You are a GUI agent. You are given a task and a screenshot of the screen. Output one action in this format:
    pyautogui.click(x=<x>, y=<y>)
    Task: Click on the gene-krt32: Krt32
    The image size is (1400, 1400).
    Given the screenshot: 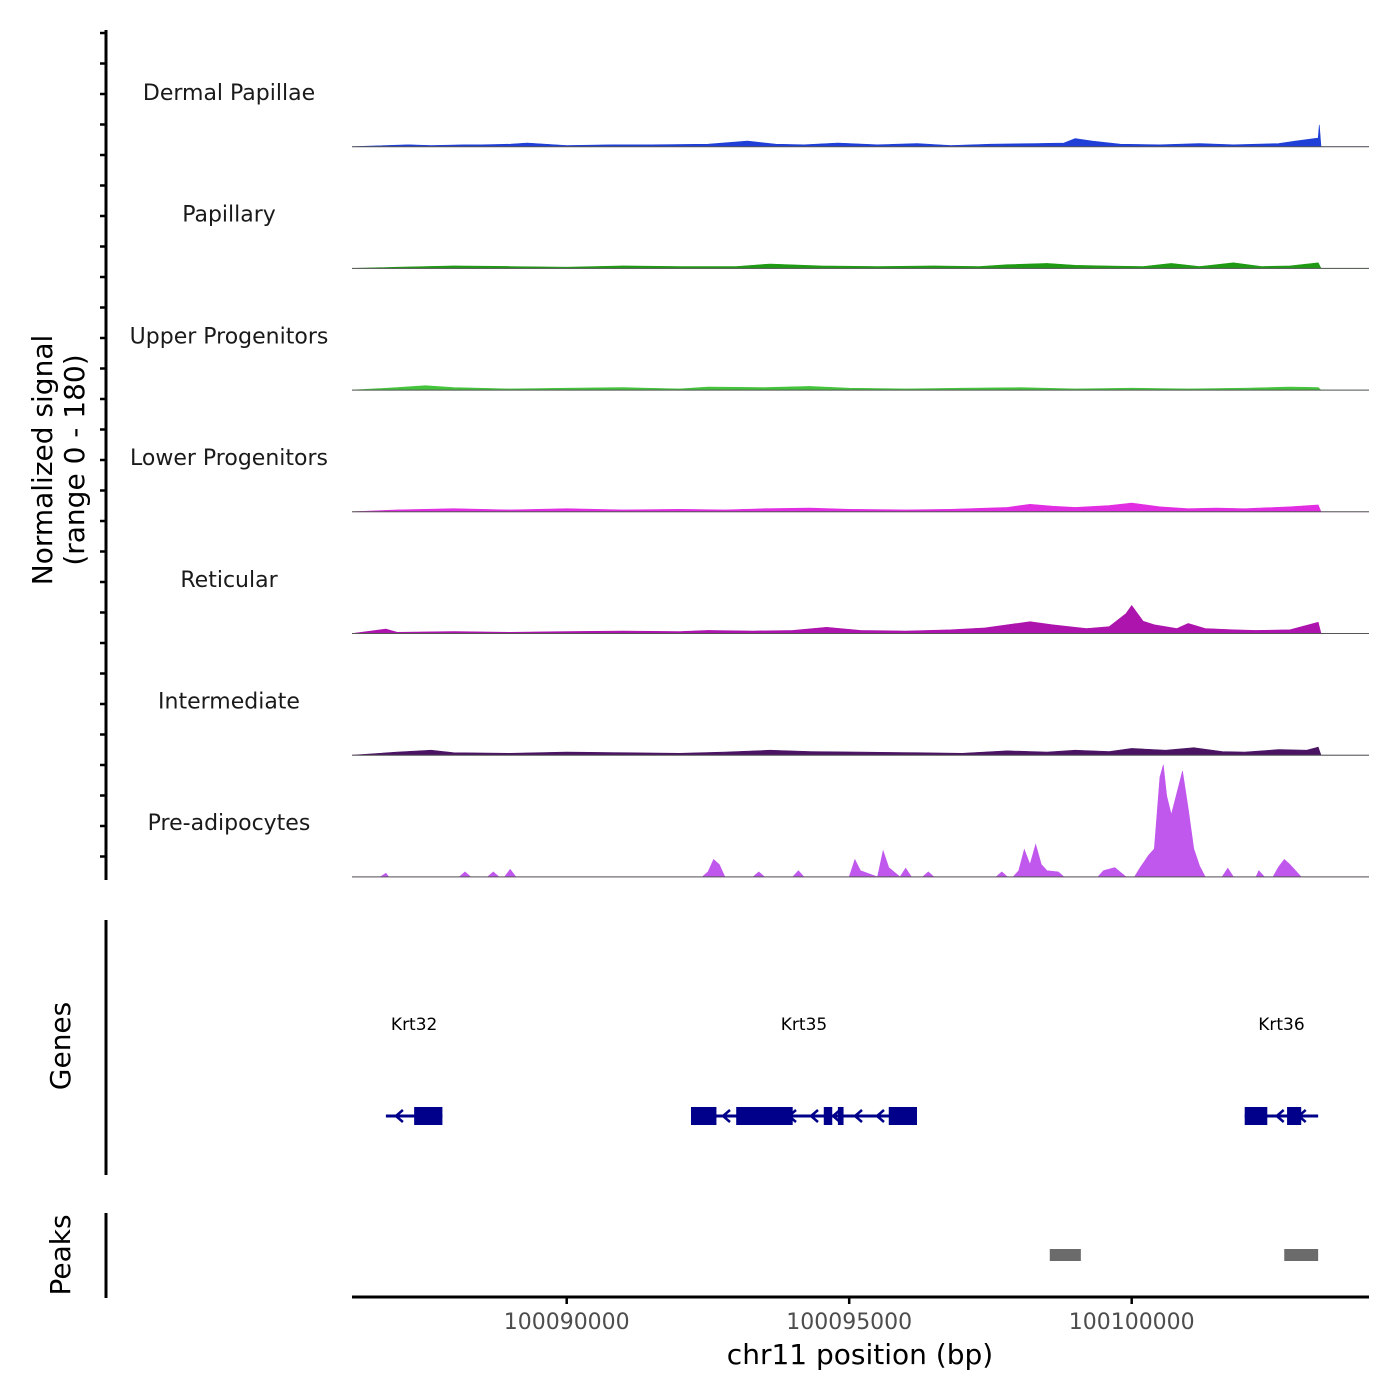 What is the action you would take?
    pyautogui.click(x=414, y=1070)
    